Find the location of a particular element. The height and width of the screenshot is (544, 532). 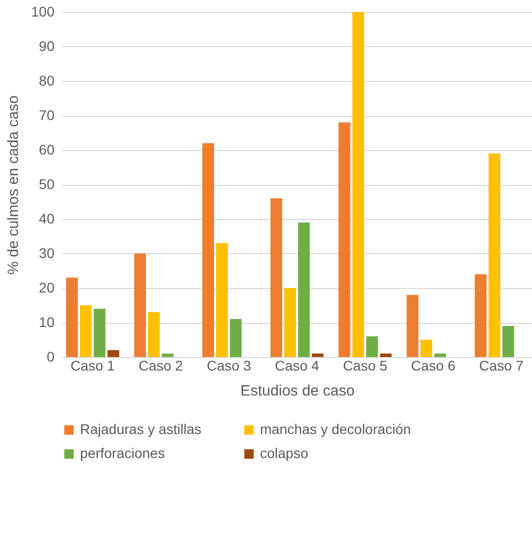

legend-label: manchas y decoloración is located at coordinates (335, 429).